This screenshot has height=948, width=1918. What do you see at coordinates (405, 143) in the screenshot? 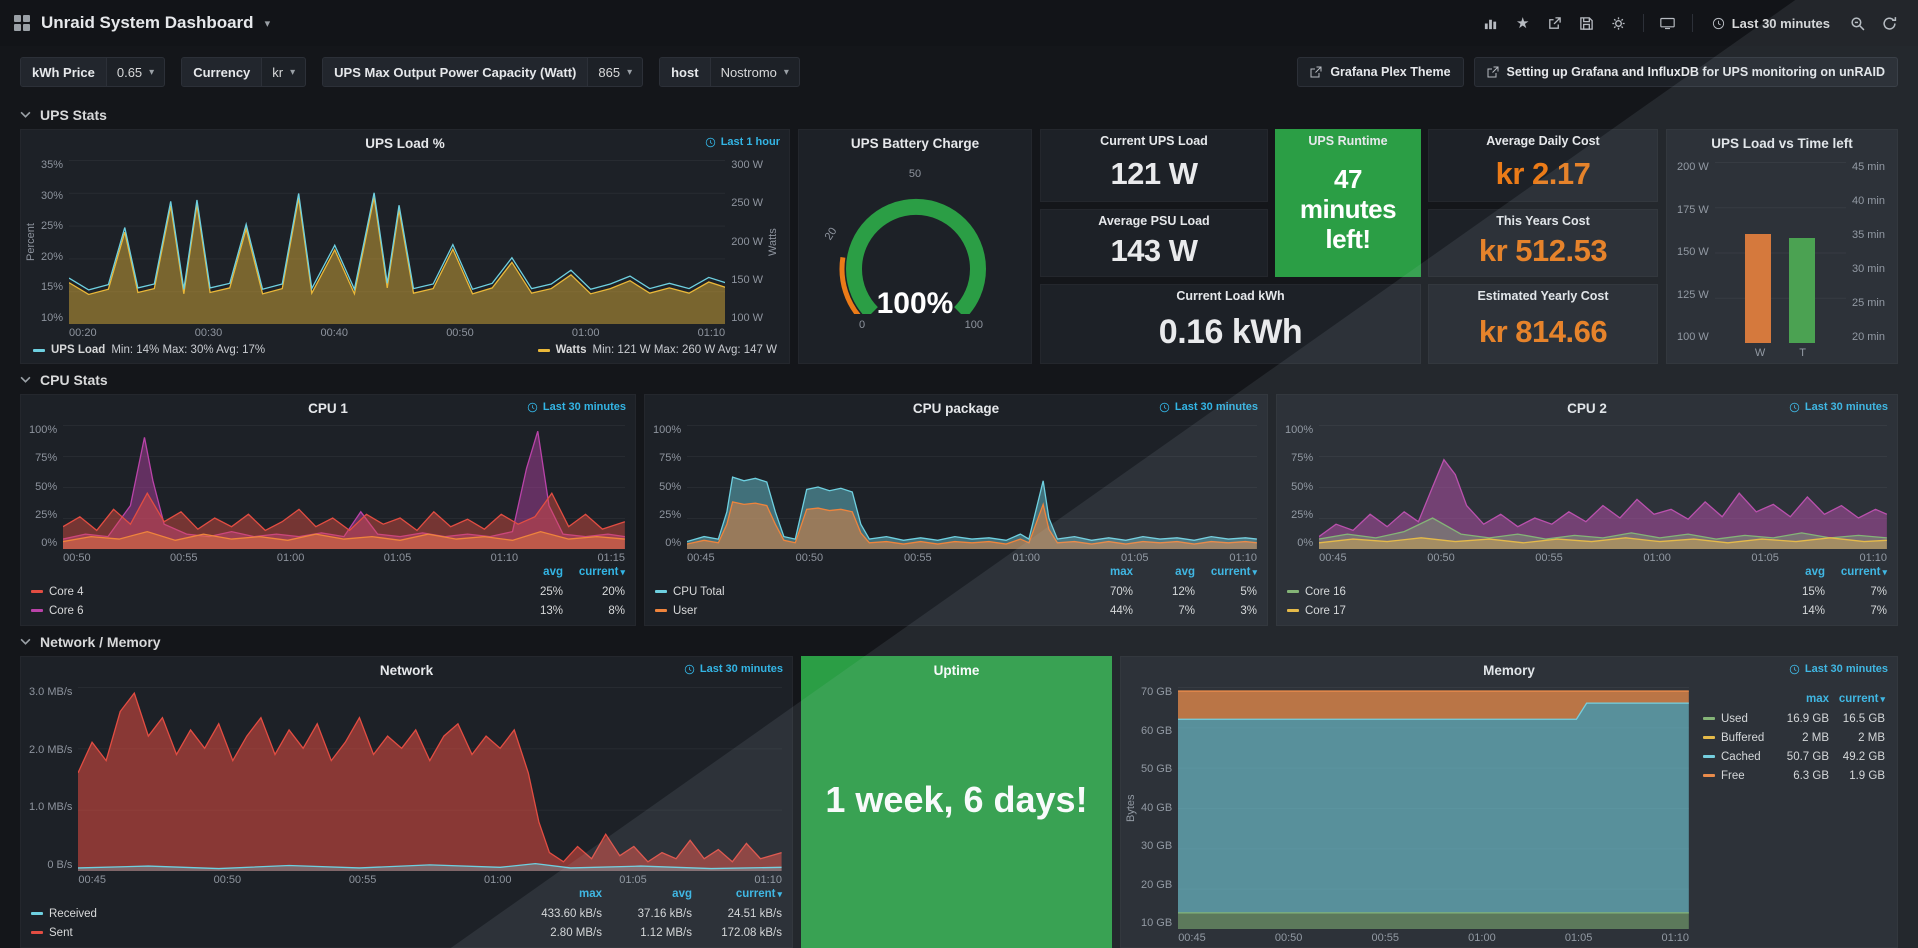
I see `panel-title: UPS Load %` at bounding box center [405, 143].